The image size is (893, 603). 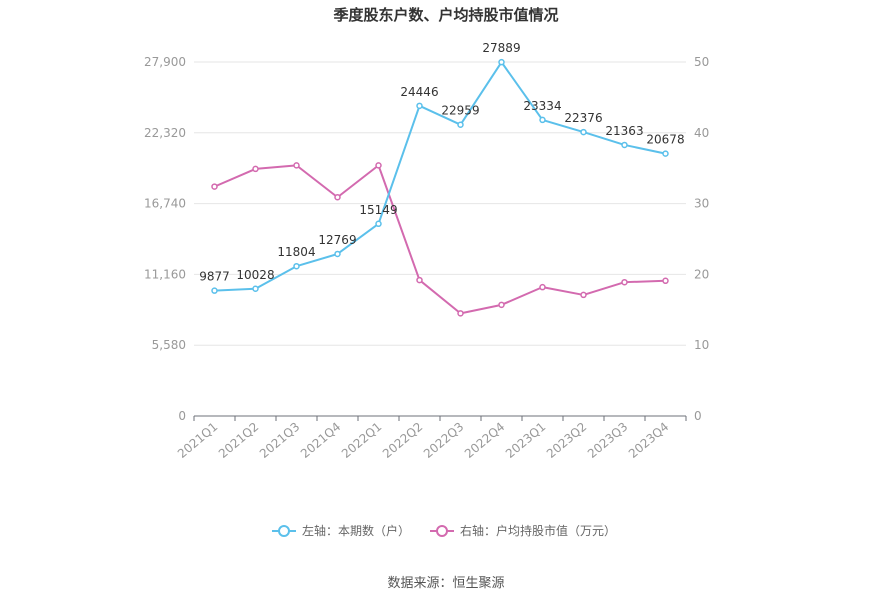 I want to click on data-label: 24446, so click(x=419, y=92).